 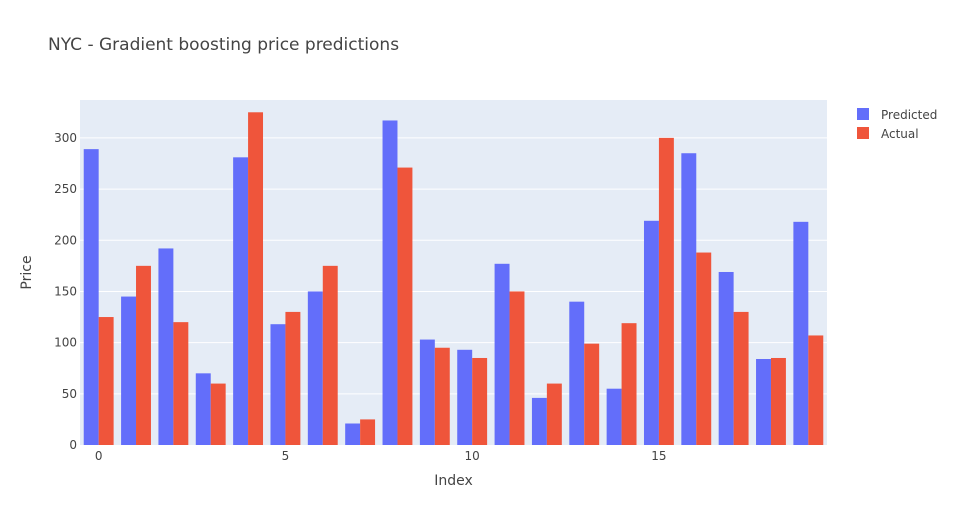 I want to click on x-tick-label: 5, so click(x=286, y=456).